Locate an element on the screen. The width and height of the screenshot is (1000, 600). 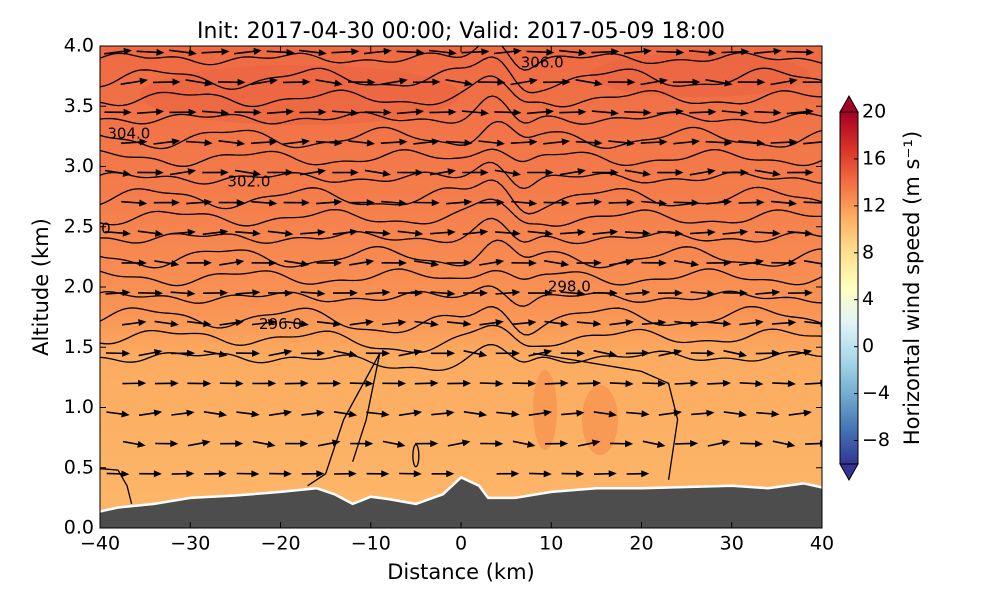
contour-label: 296.0 is located at coordinates (280, 324).